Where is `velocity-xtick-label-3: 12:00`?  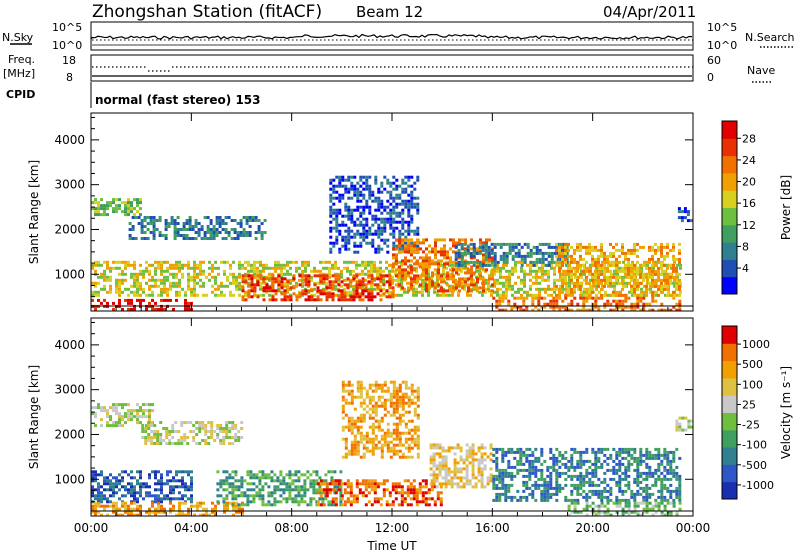
velocity-xtick-label-3: 12:00 is located at coordinates (392, 528).